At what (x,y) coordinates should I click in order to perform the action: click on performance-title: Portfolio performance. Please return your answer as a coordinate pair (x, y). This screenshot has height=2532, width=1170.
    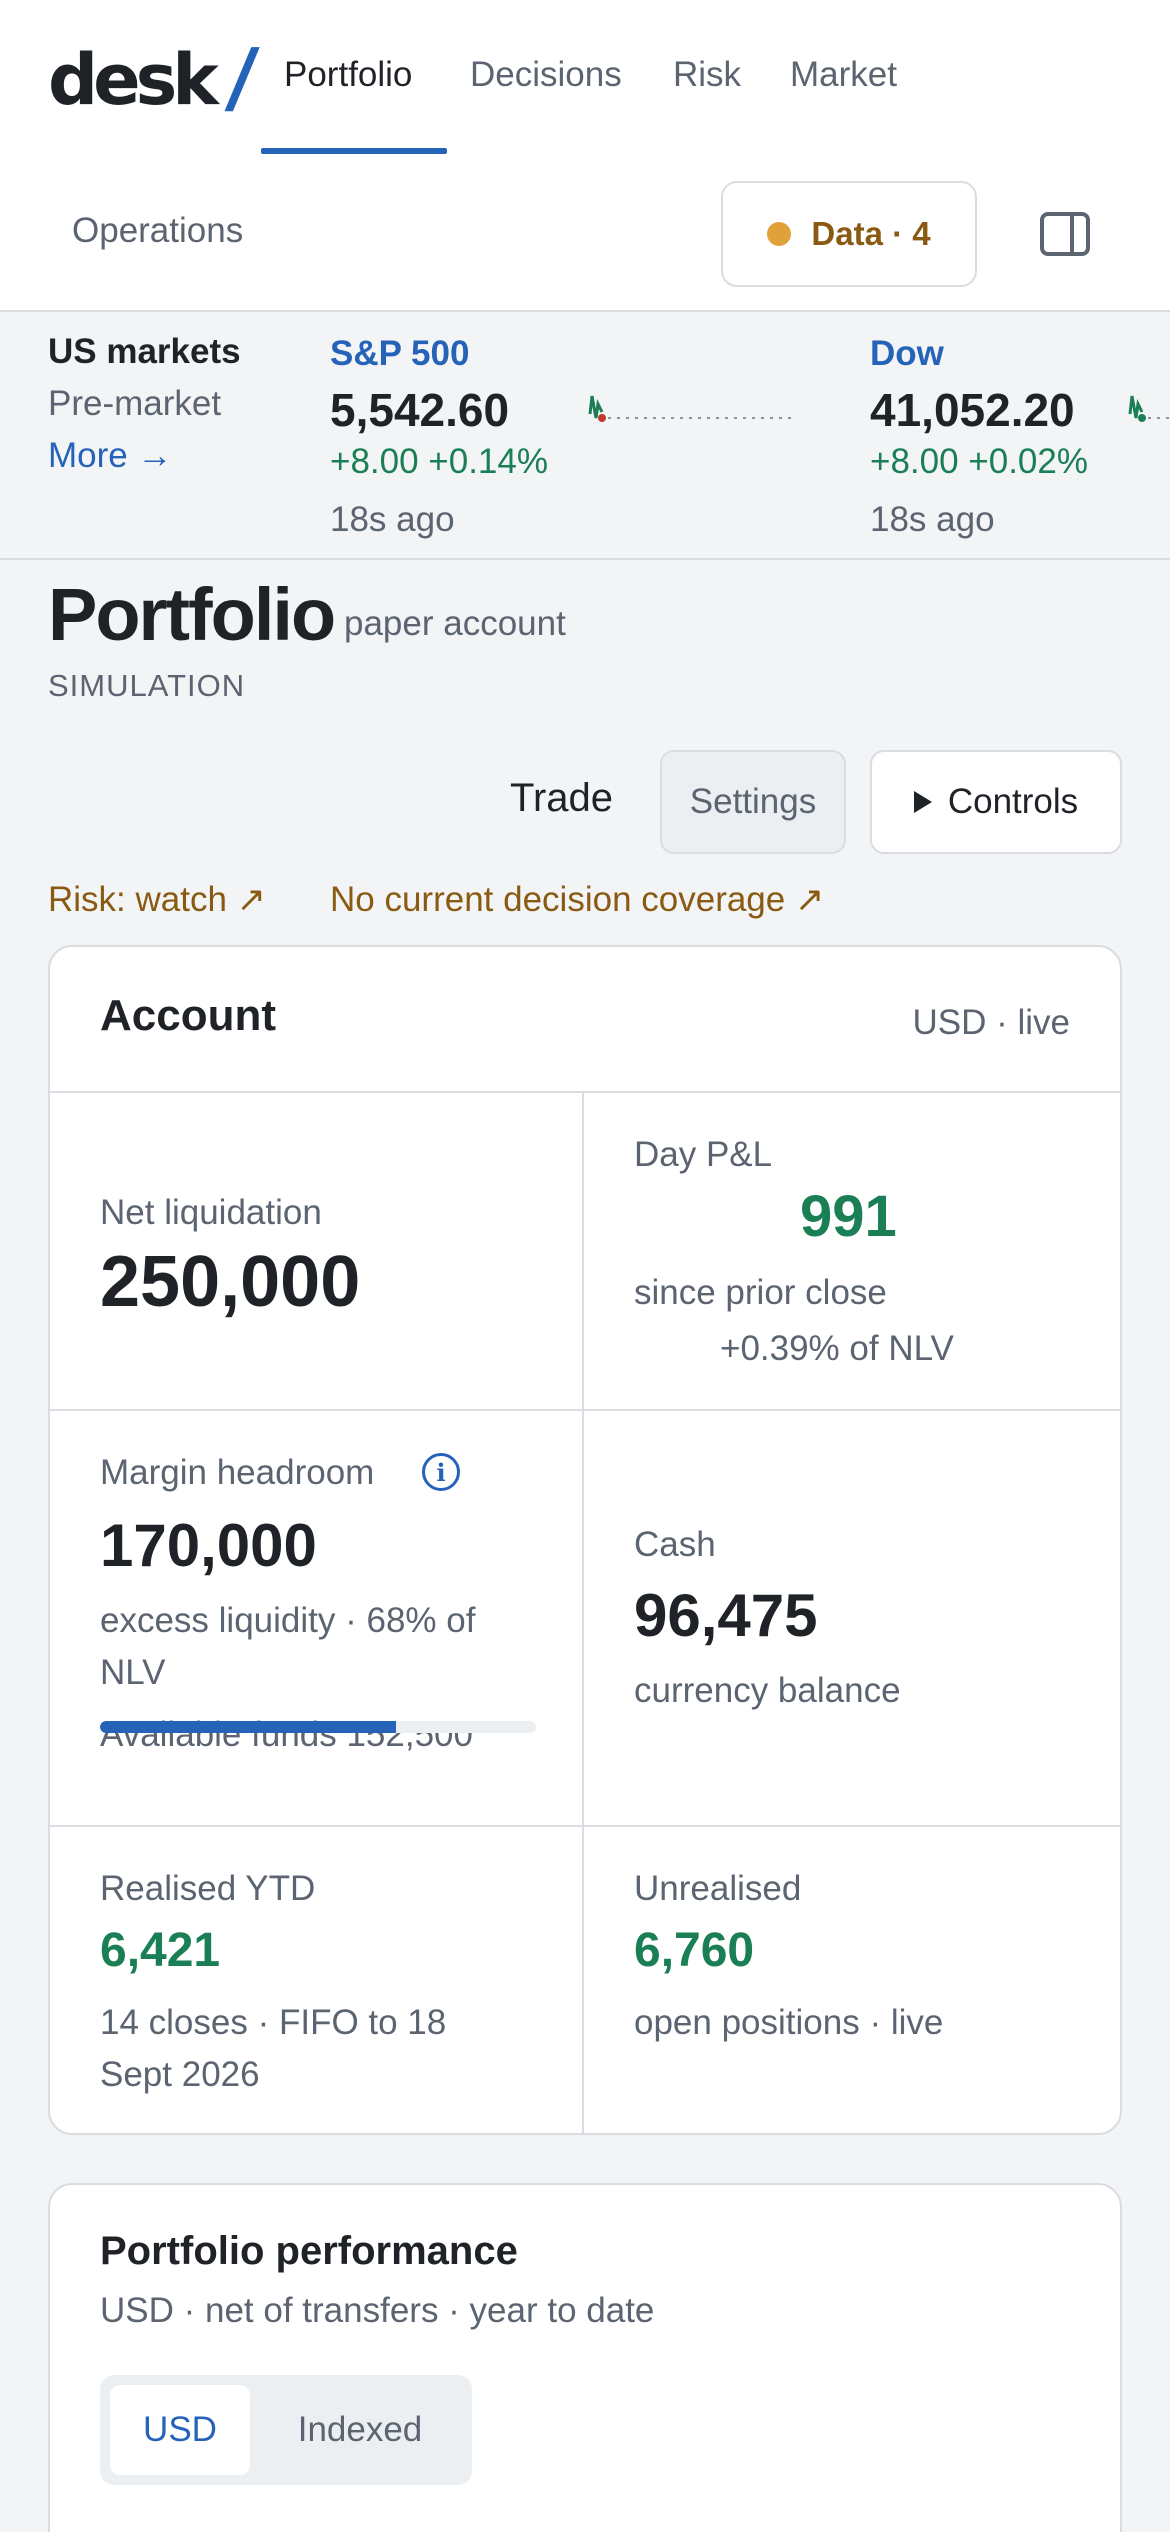
    Looking at the image, I should click on (309, 2251).